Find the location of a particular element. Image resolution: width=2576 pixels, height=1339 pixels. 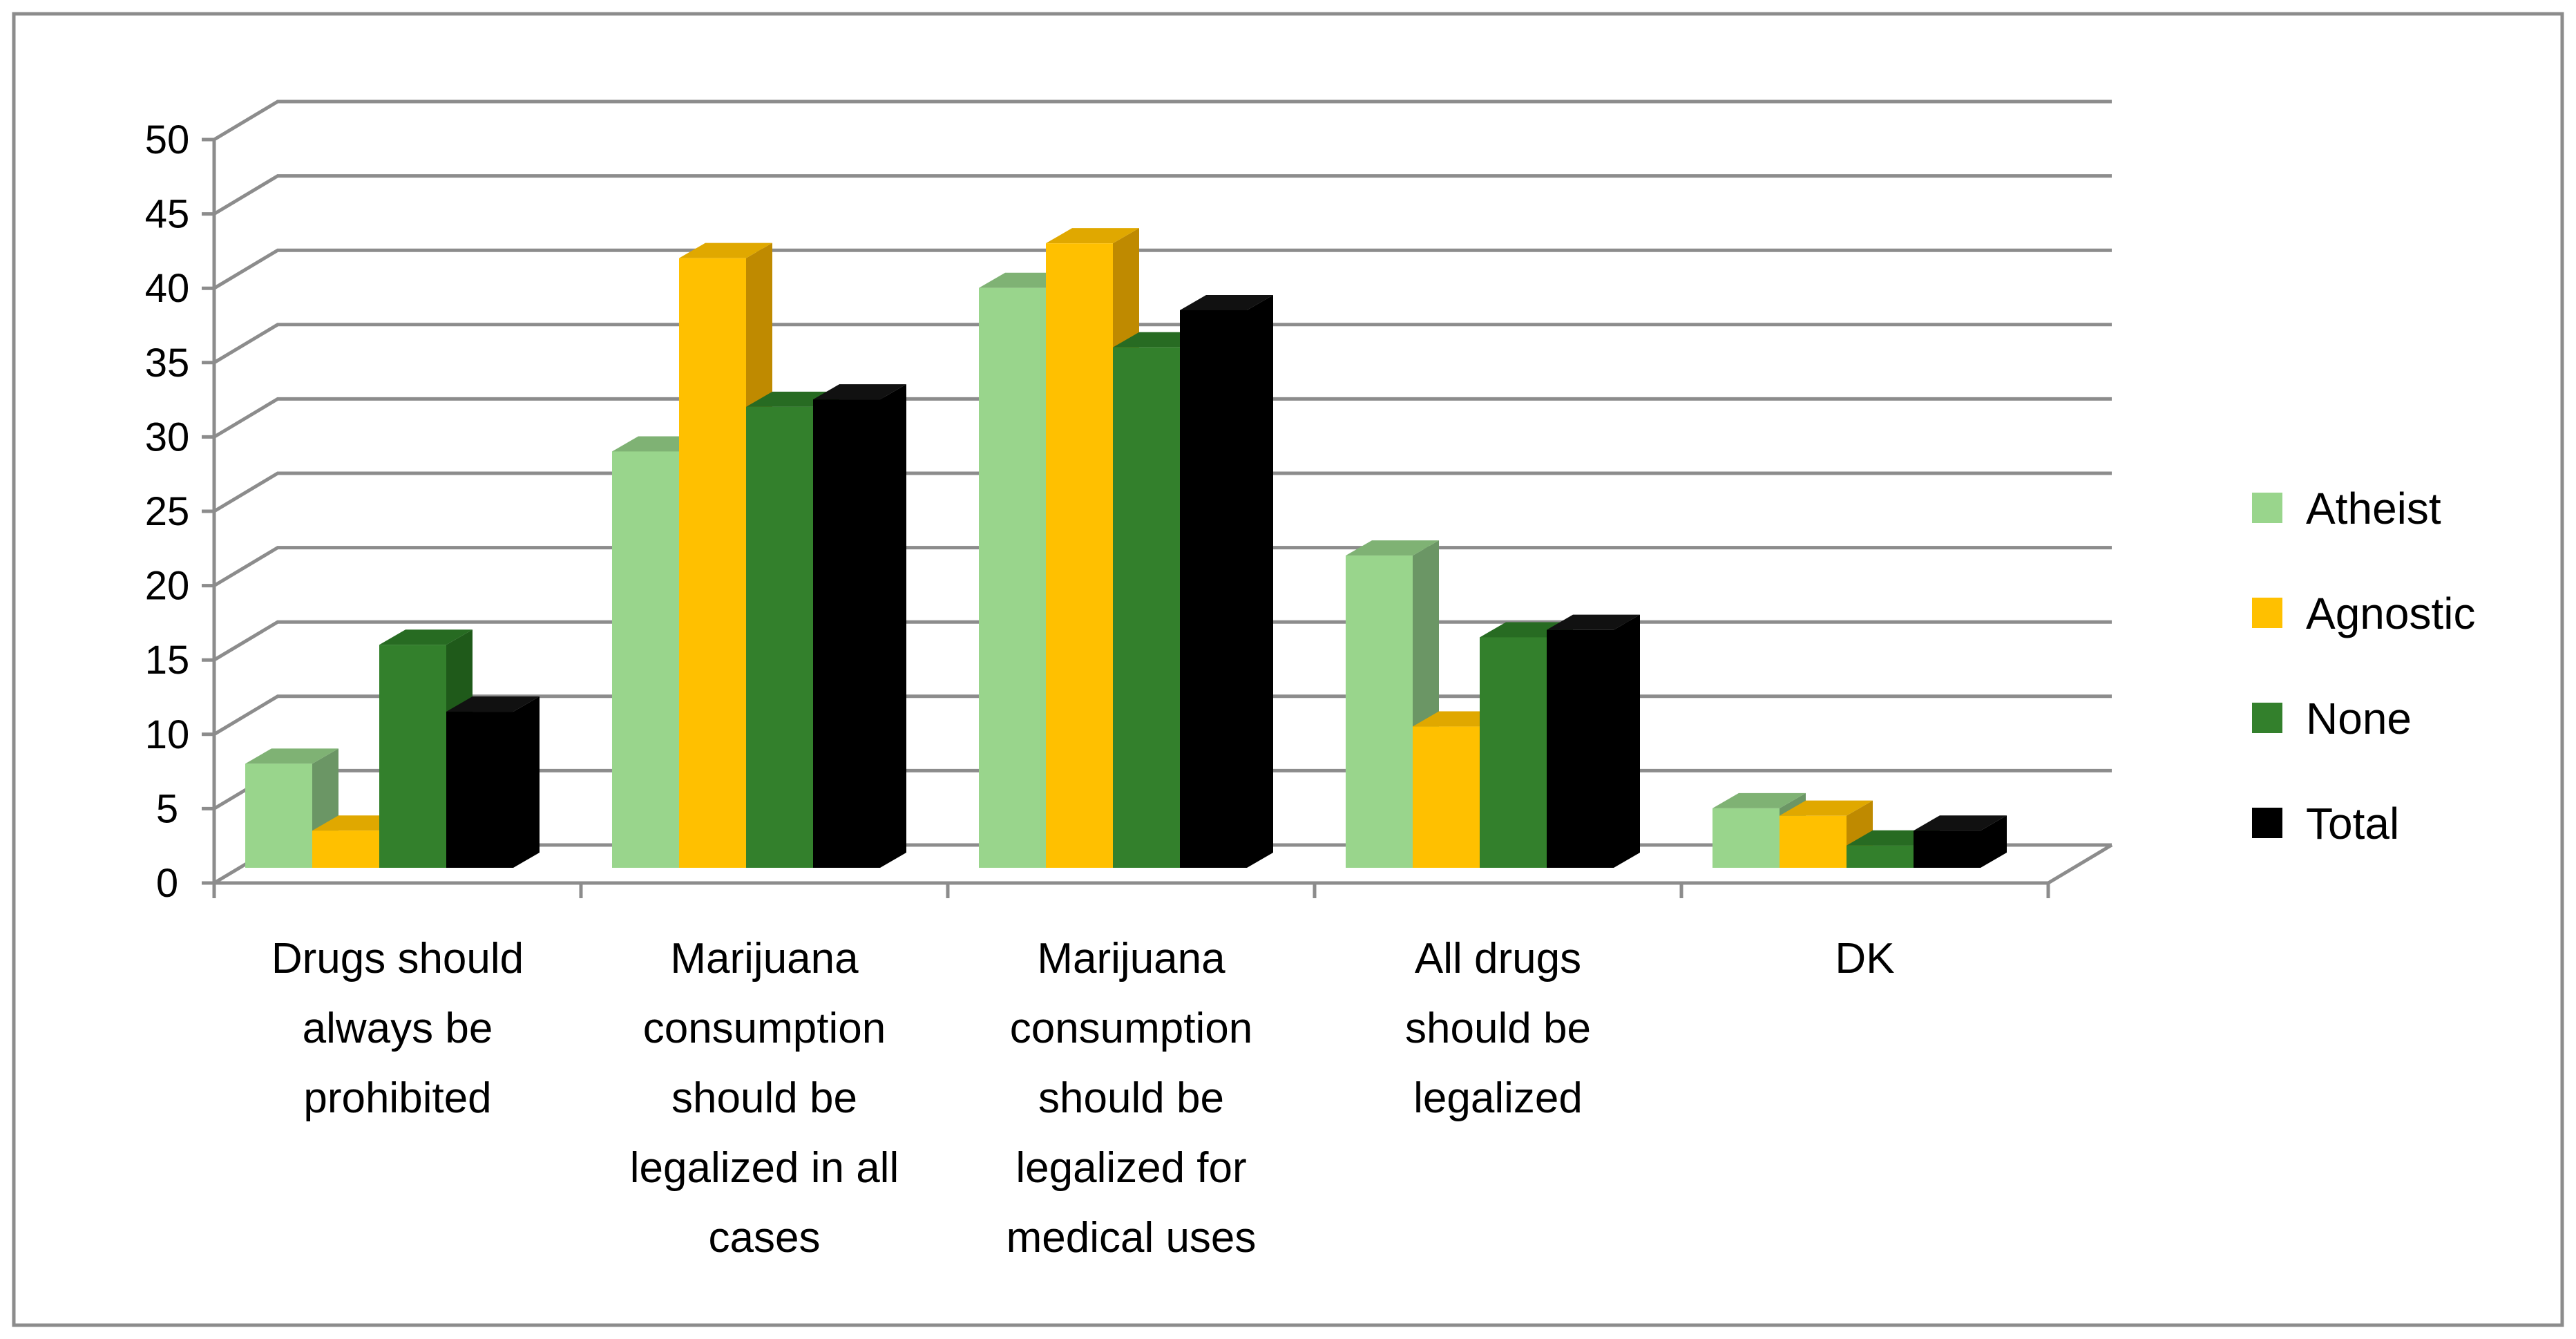

category-label: DK is located at coordinates (1865, 958).